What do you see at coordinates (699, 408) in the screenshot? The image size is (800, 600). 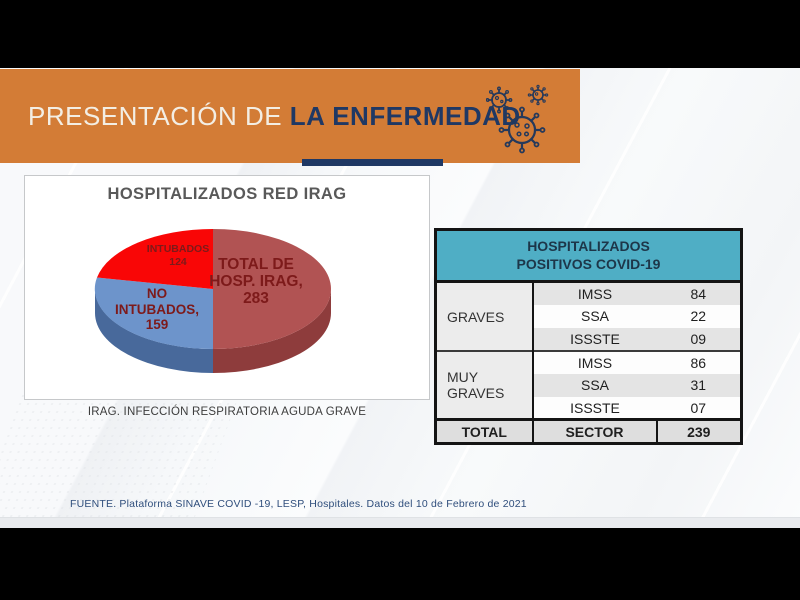 I see `value-cell: 07` at bounding box center [699, 408].